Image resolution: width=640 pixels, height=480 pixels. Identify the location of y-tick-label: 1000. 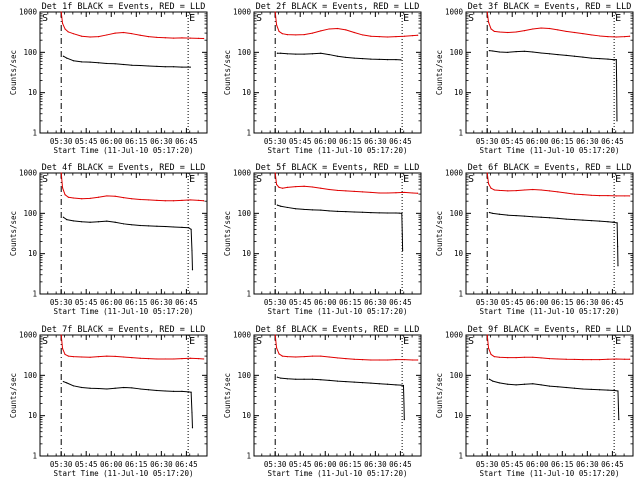
(242, 12).